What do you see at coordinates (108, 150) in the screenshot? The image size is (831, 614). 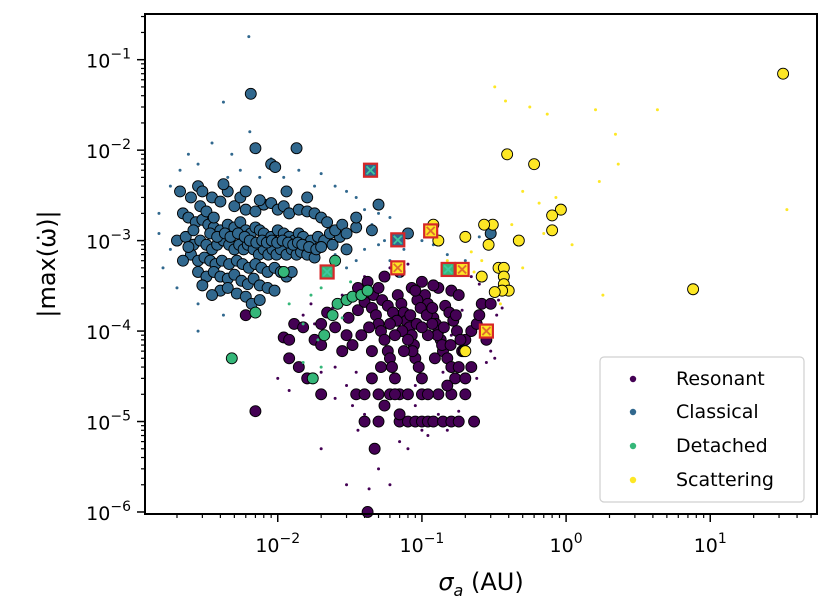 I see `y-tick-label: 10⁻²` at bounding box center [108, 150].